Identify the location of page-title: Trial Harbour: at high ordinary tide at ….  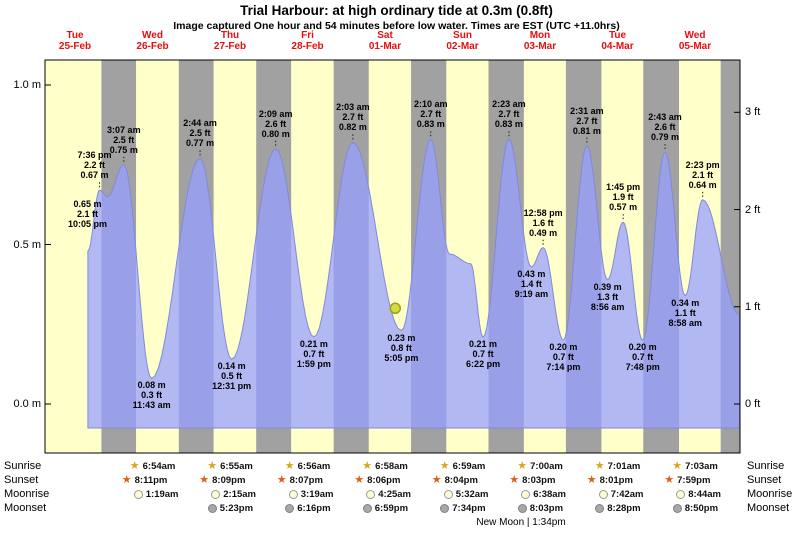
(396, 10).